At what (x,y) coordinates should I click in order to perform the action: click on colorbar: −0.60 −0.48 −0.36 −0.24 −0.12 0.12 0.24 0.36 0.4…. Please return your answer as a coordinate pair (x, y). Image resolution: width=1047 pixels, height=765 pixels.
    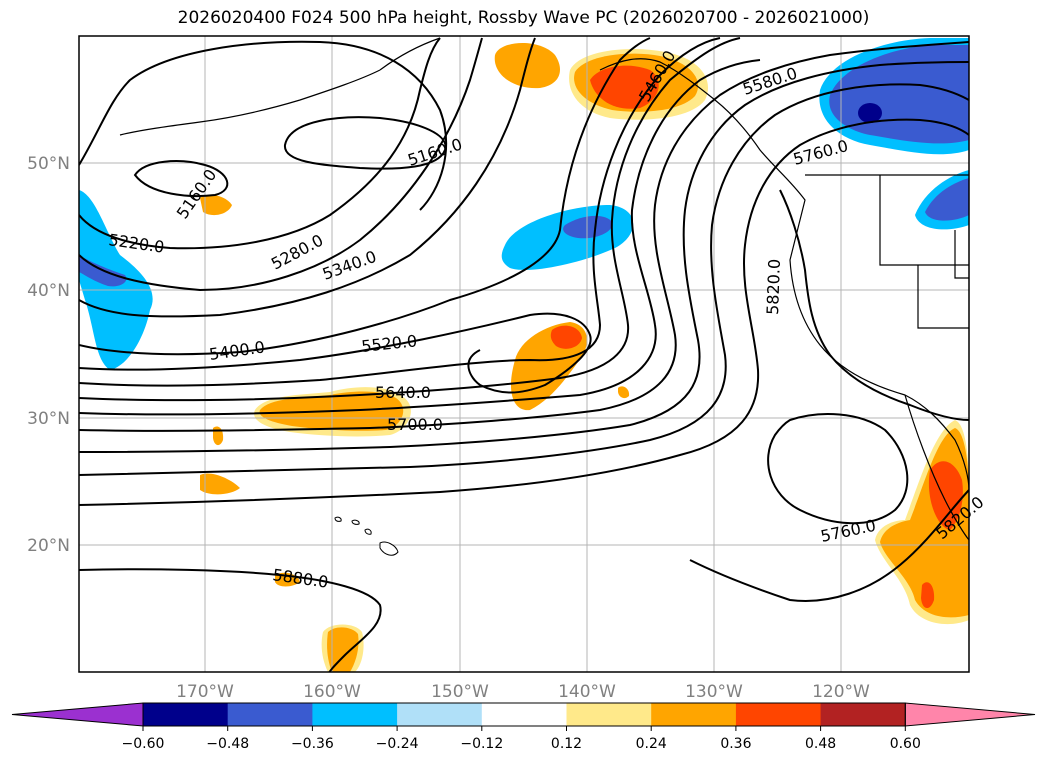
    Looking at the image, I should click on (523, 727).